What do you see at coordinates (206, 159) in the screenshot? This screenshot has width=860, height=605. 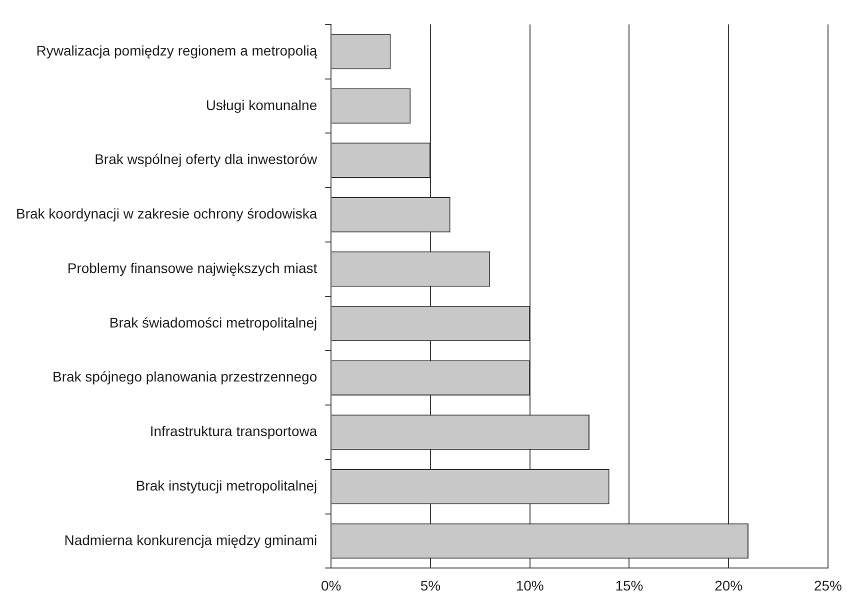 I see `y-tick-label: Brak wspólnej oferty dla inwestorów` at bounding box center [206, 159].